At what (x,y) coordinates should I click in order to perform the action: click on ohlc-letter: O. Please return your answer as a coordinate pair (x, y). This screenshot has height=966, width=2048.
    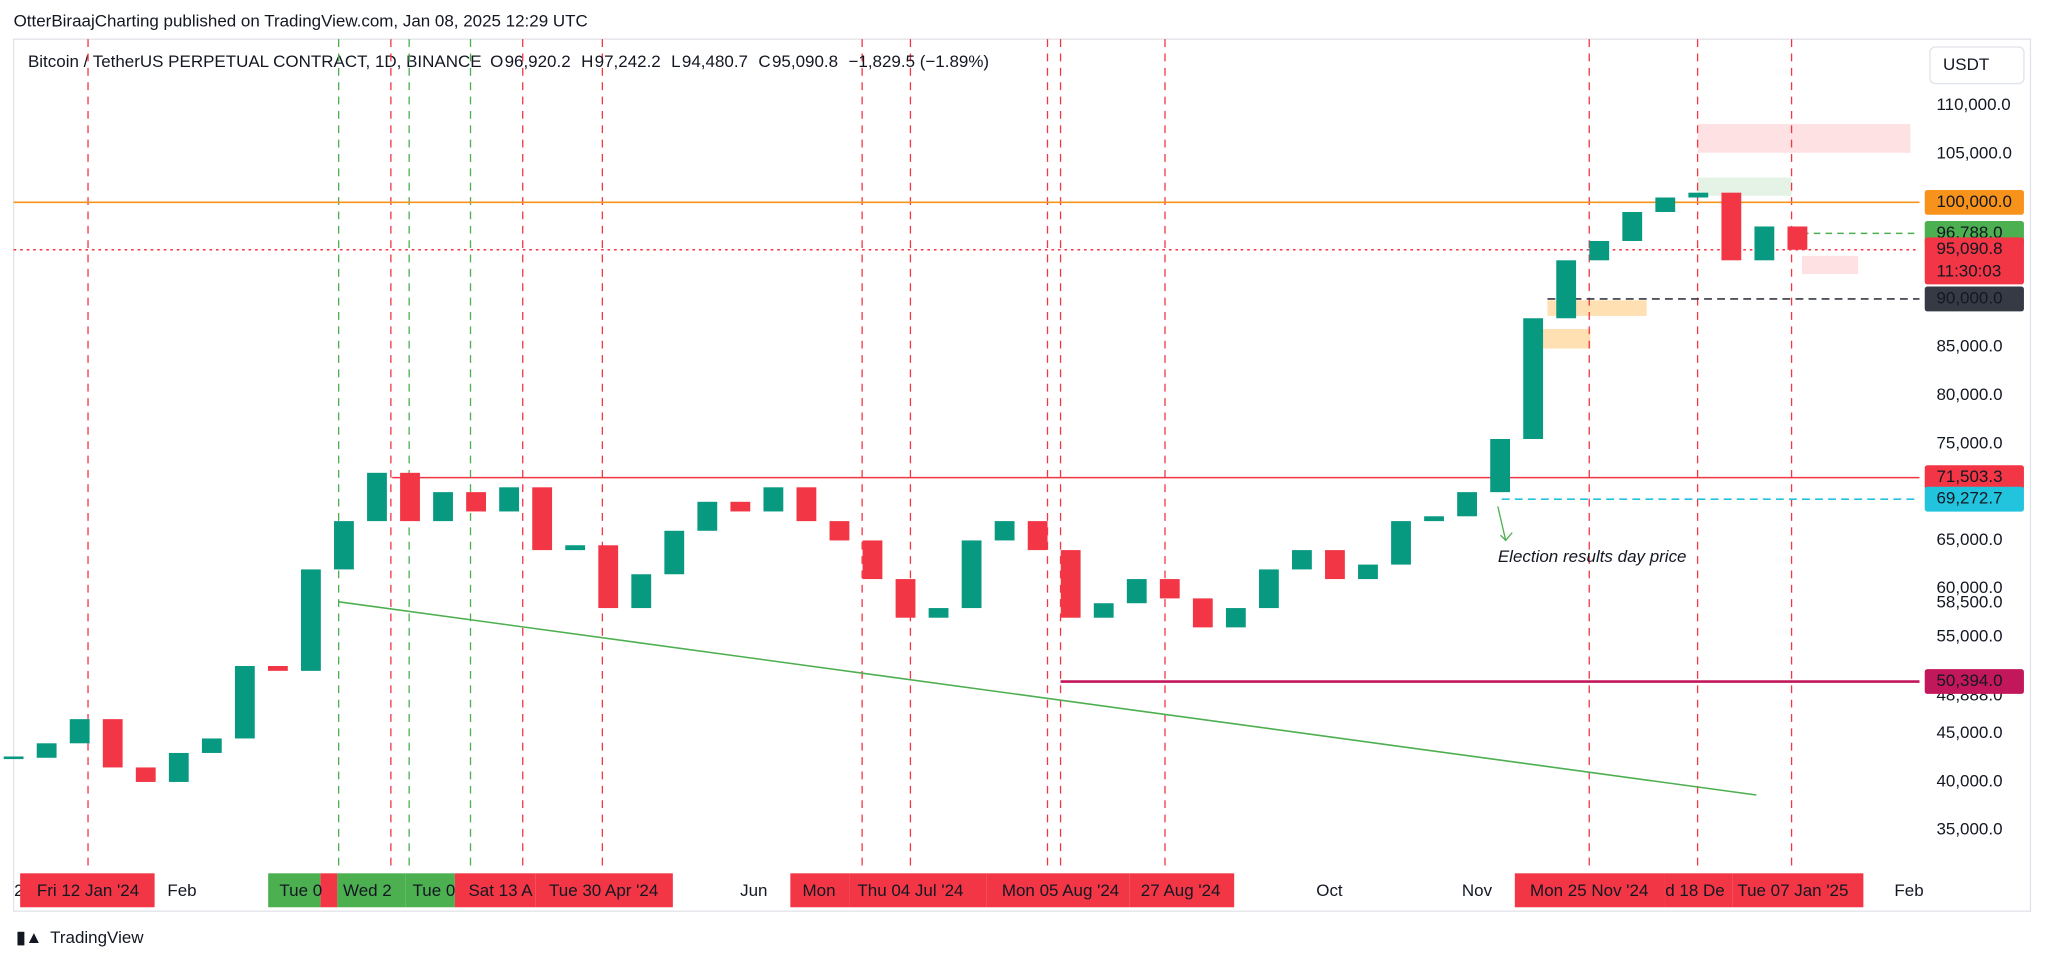
    Looking at the image, I should click on (496, 61).